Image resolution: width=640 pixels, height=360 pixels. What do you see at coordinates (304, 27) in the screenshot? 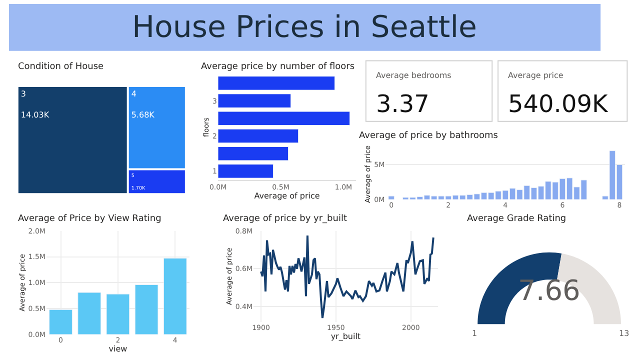
I see `text: House Prices in Seattle` at bounding box center [304, 27].